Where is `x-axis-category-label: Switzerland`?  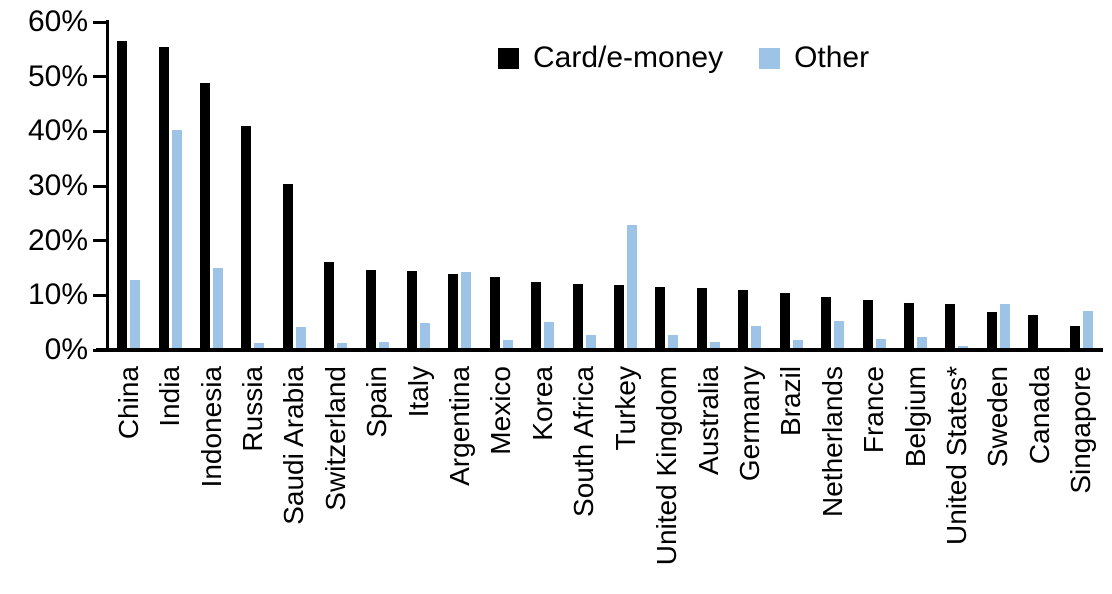
x-axis-category-label: Switzerland is located at coordinates (335, 438).